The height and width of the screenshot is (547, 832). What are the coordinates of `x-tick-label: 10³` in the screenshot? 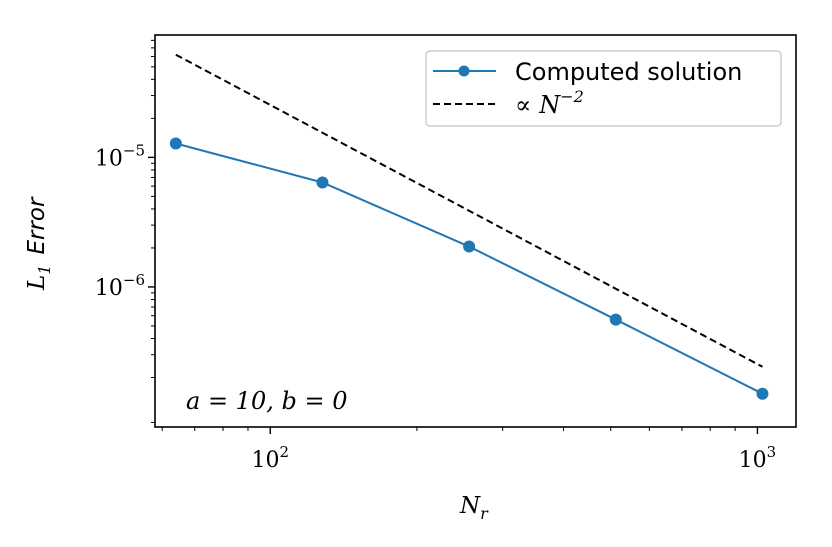 It's located at (758, 458).